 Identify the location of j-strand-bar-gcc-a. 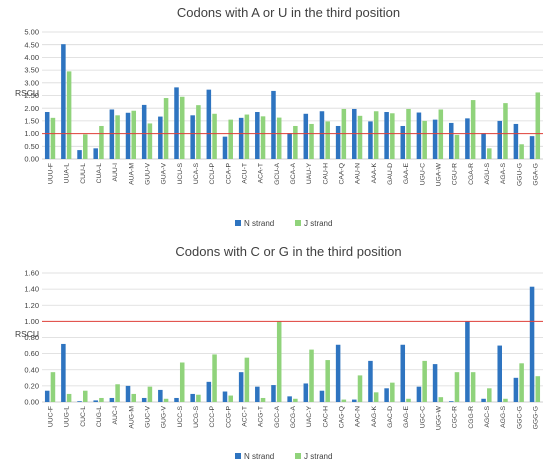
(279, 361).